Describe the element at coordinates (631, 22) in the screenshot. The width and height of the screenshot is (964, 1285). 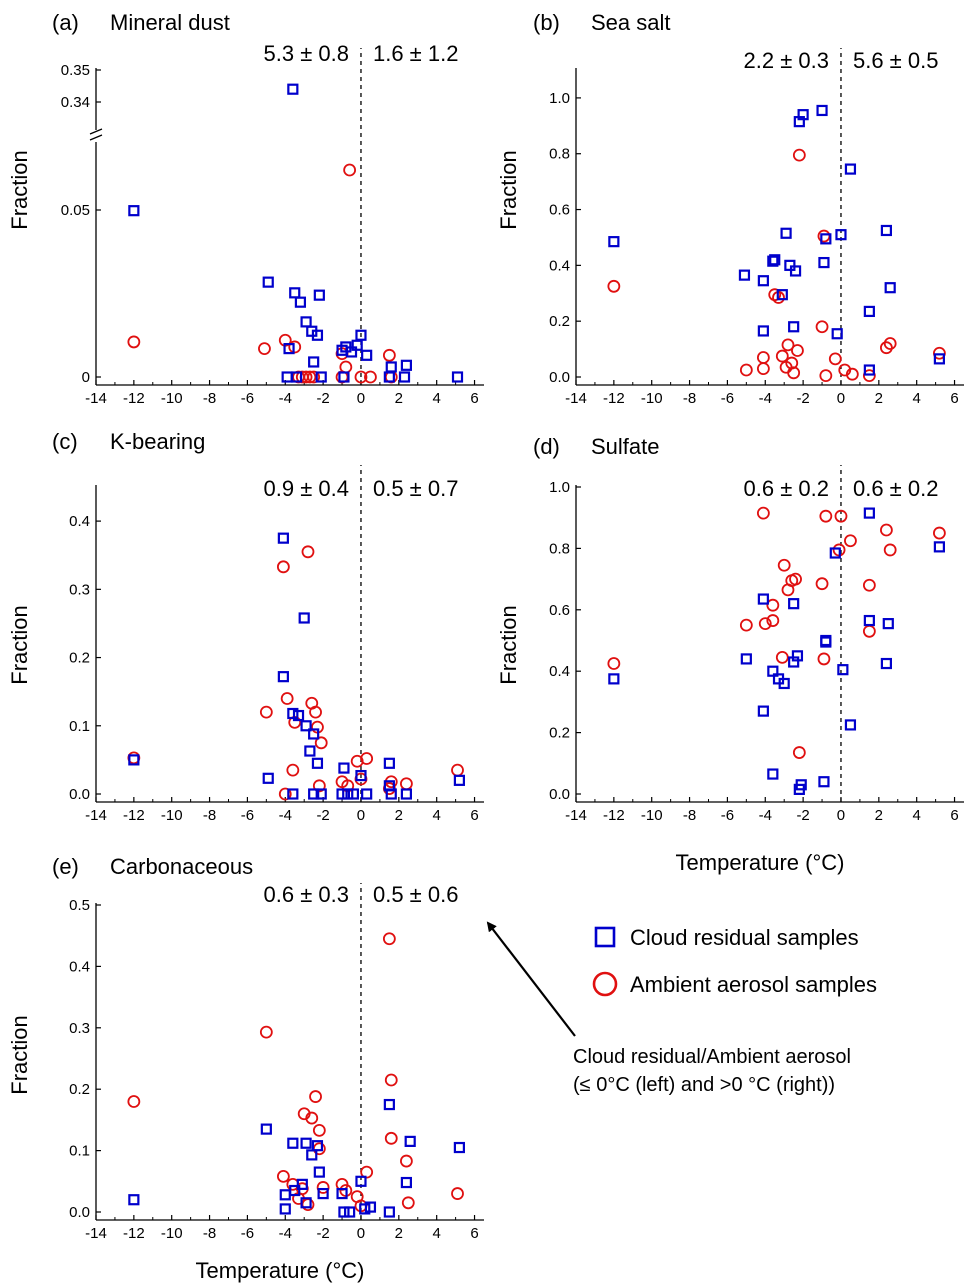
I see `panel-title: Sea salt` at that location.